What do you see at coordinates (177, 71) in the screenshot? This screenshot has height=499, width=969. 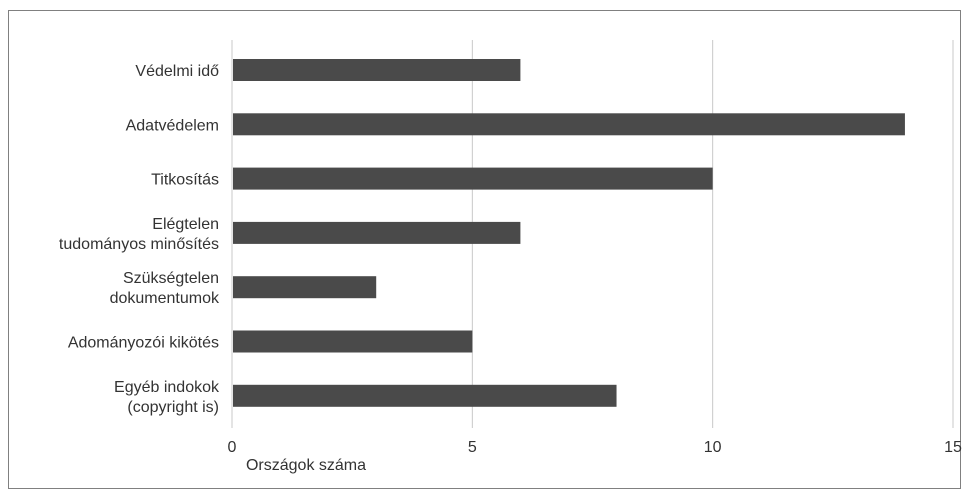 I see `category-label: Védelmi idő` at bounding box center [177, 71].